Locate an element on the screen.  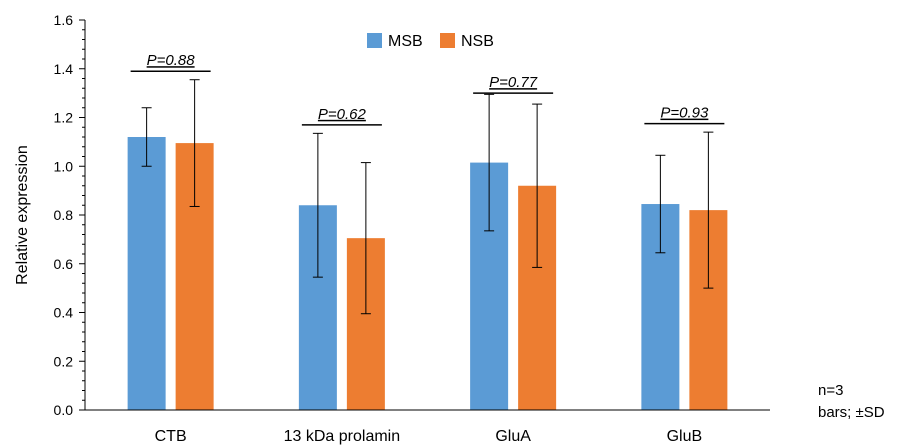
p-value-label: P=0.77 is located at coordinates (513, 82).